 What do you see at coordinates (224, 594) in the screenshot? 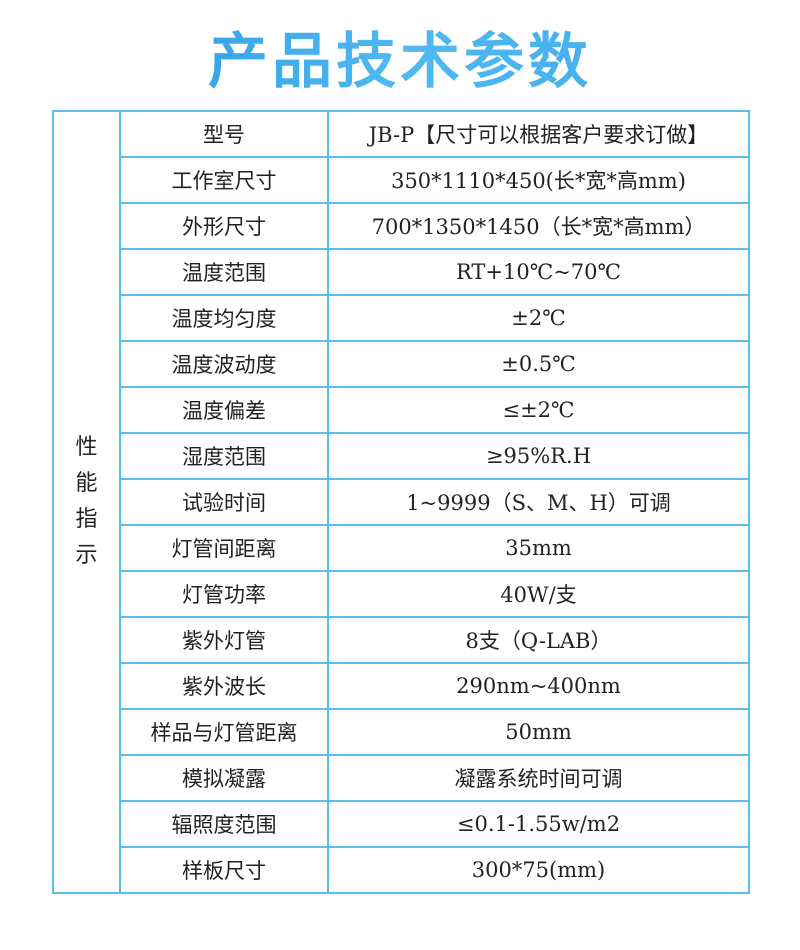
I see `param-label: 灯管功率` at bounding box center [224, 594].